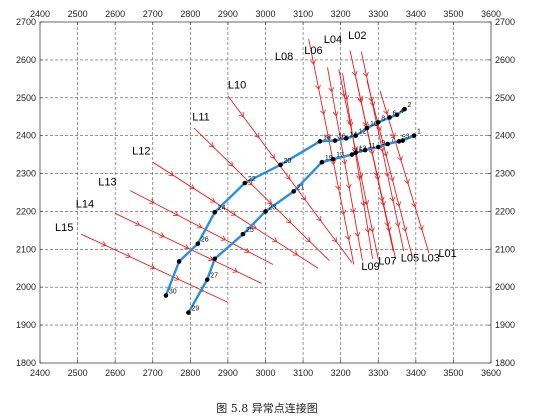 The height and width of the screenshot is (419, 534). Describe the element at coordinates (370, 267) in the screenshot. I see `label-l09: L09` at that location.